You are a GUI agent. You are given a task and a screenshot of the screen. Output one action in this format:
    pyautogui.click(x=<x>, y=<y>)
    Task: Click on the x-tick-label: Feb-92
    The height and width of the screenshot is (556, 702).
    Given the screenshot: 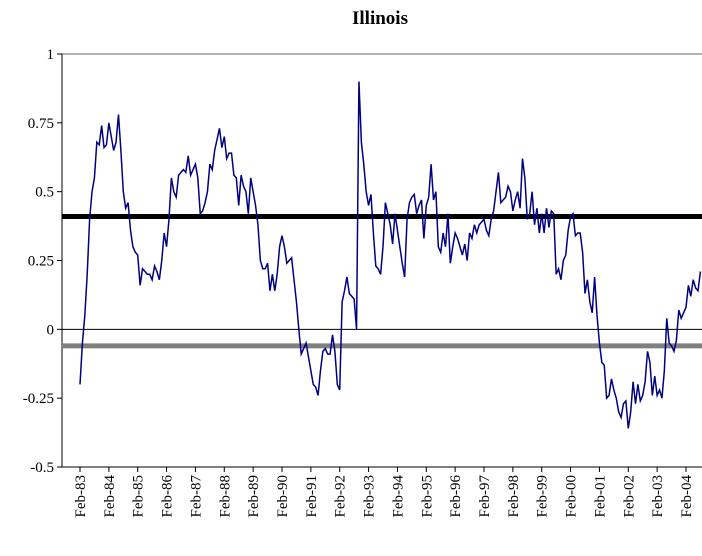 What is the action you would take?
    pyautogui.click(x=341, y=496)
    